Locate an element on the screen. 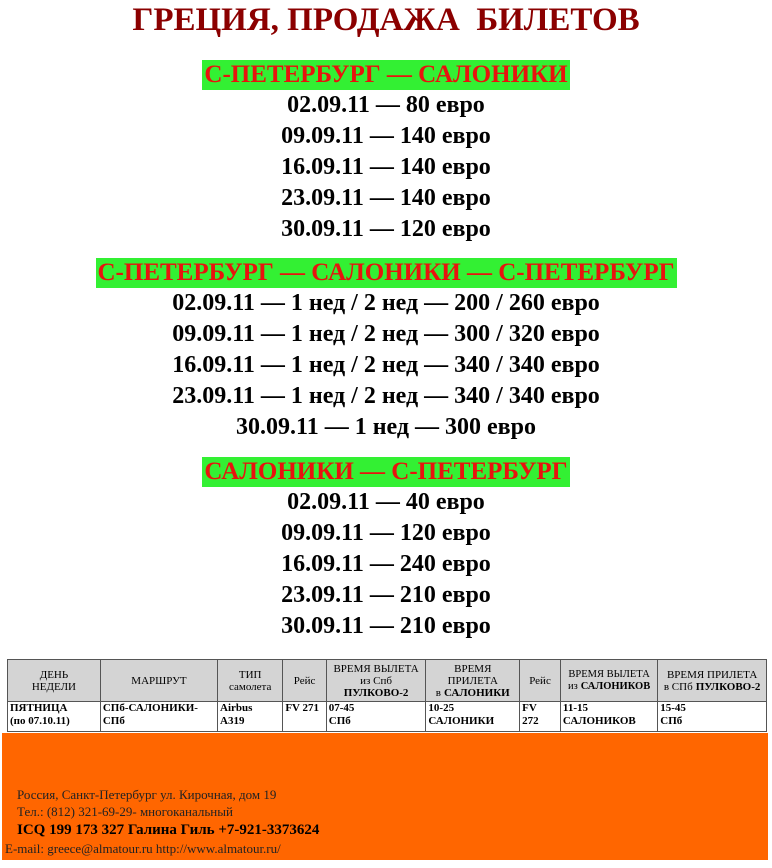 This screenshot has height=868, width=772. cell-line: 272 is located at coordinates (540, 721).